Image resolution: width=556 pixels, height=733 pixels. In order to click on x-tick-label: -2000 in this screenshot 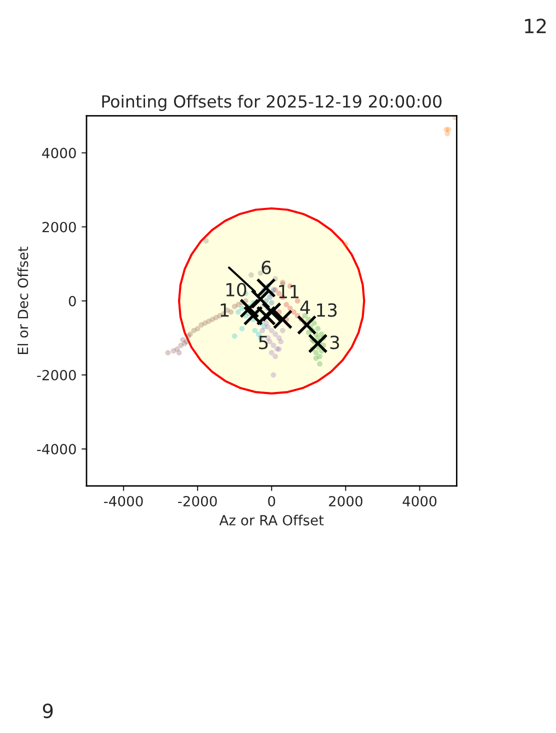, I will do `click(197, 501)`.